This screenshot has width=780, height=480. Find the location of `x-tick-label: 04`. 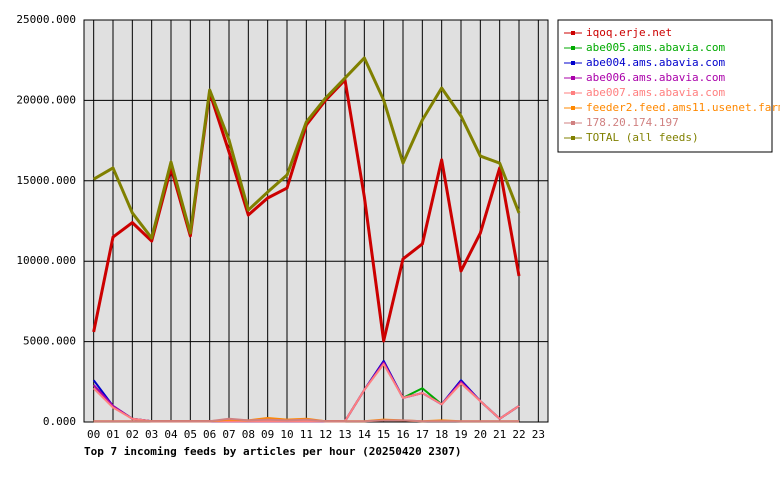

x-tick-label: 04 is located at coordinates (171, 434).